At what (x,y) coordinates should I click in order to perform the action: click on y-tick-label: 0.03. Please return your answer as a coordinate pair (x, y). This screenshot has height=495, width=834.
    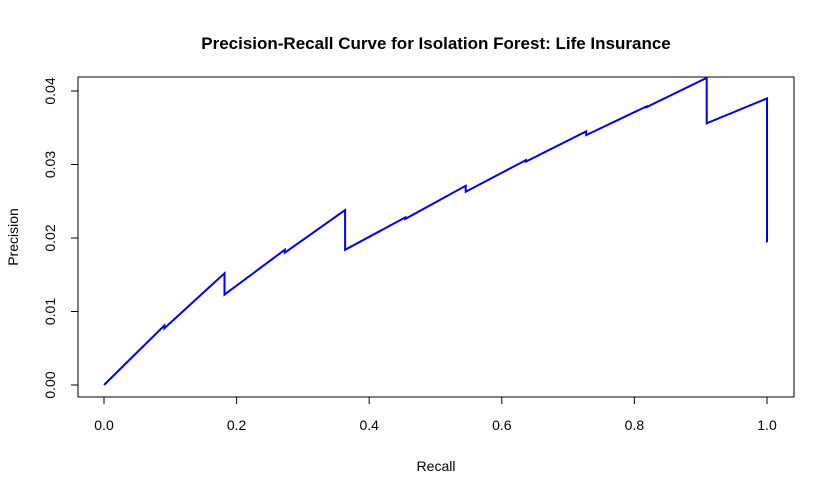
    Looking at the image, I should click on (50, 164).